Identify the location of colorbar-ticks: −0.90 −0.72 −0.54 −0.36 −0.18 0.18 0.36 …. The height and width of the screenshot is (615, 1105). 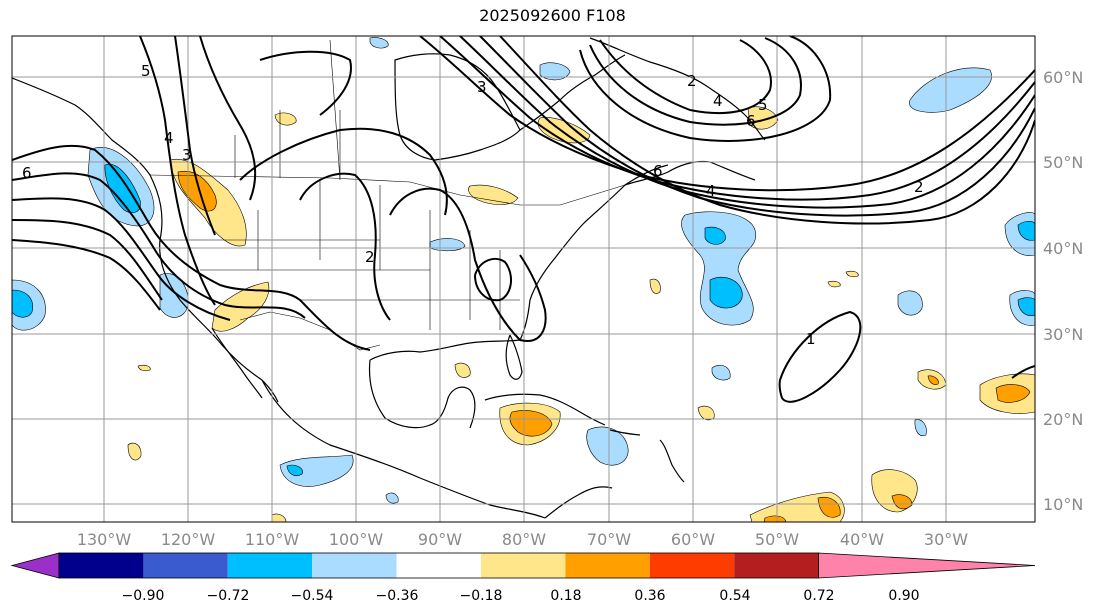
(521, 596).